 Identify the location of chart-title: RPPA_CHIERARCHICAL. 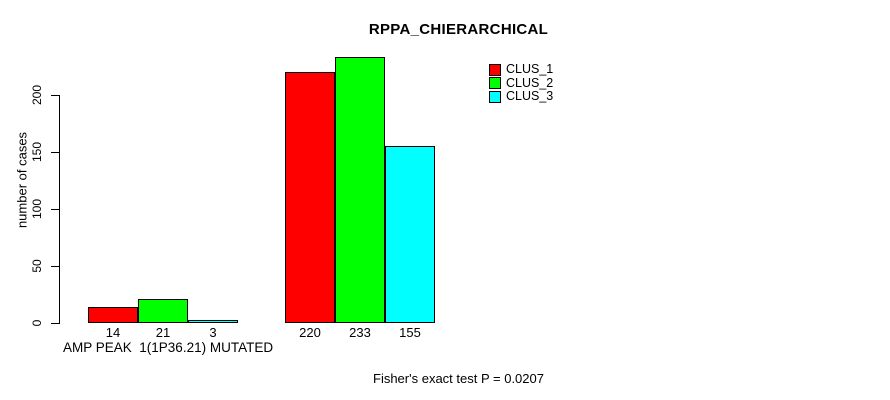
(458, 29).